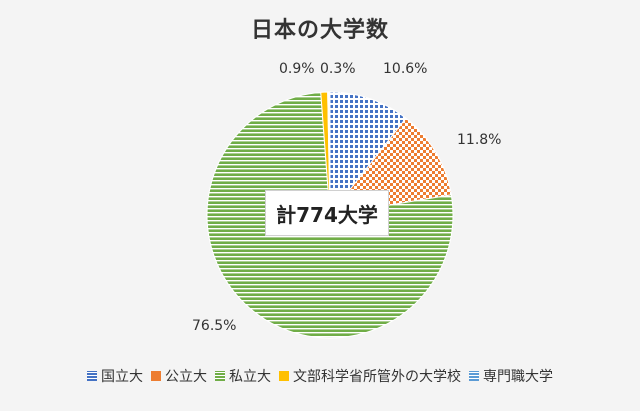 This screenshot has height=411, width=640. I want to click on legend-item-4: 文部科学省所管外の大学校, so click(370, 376).